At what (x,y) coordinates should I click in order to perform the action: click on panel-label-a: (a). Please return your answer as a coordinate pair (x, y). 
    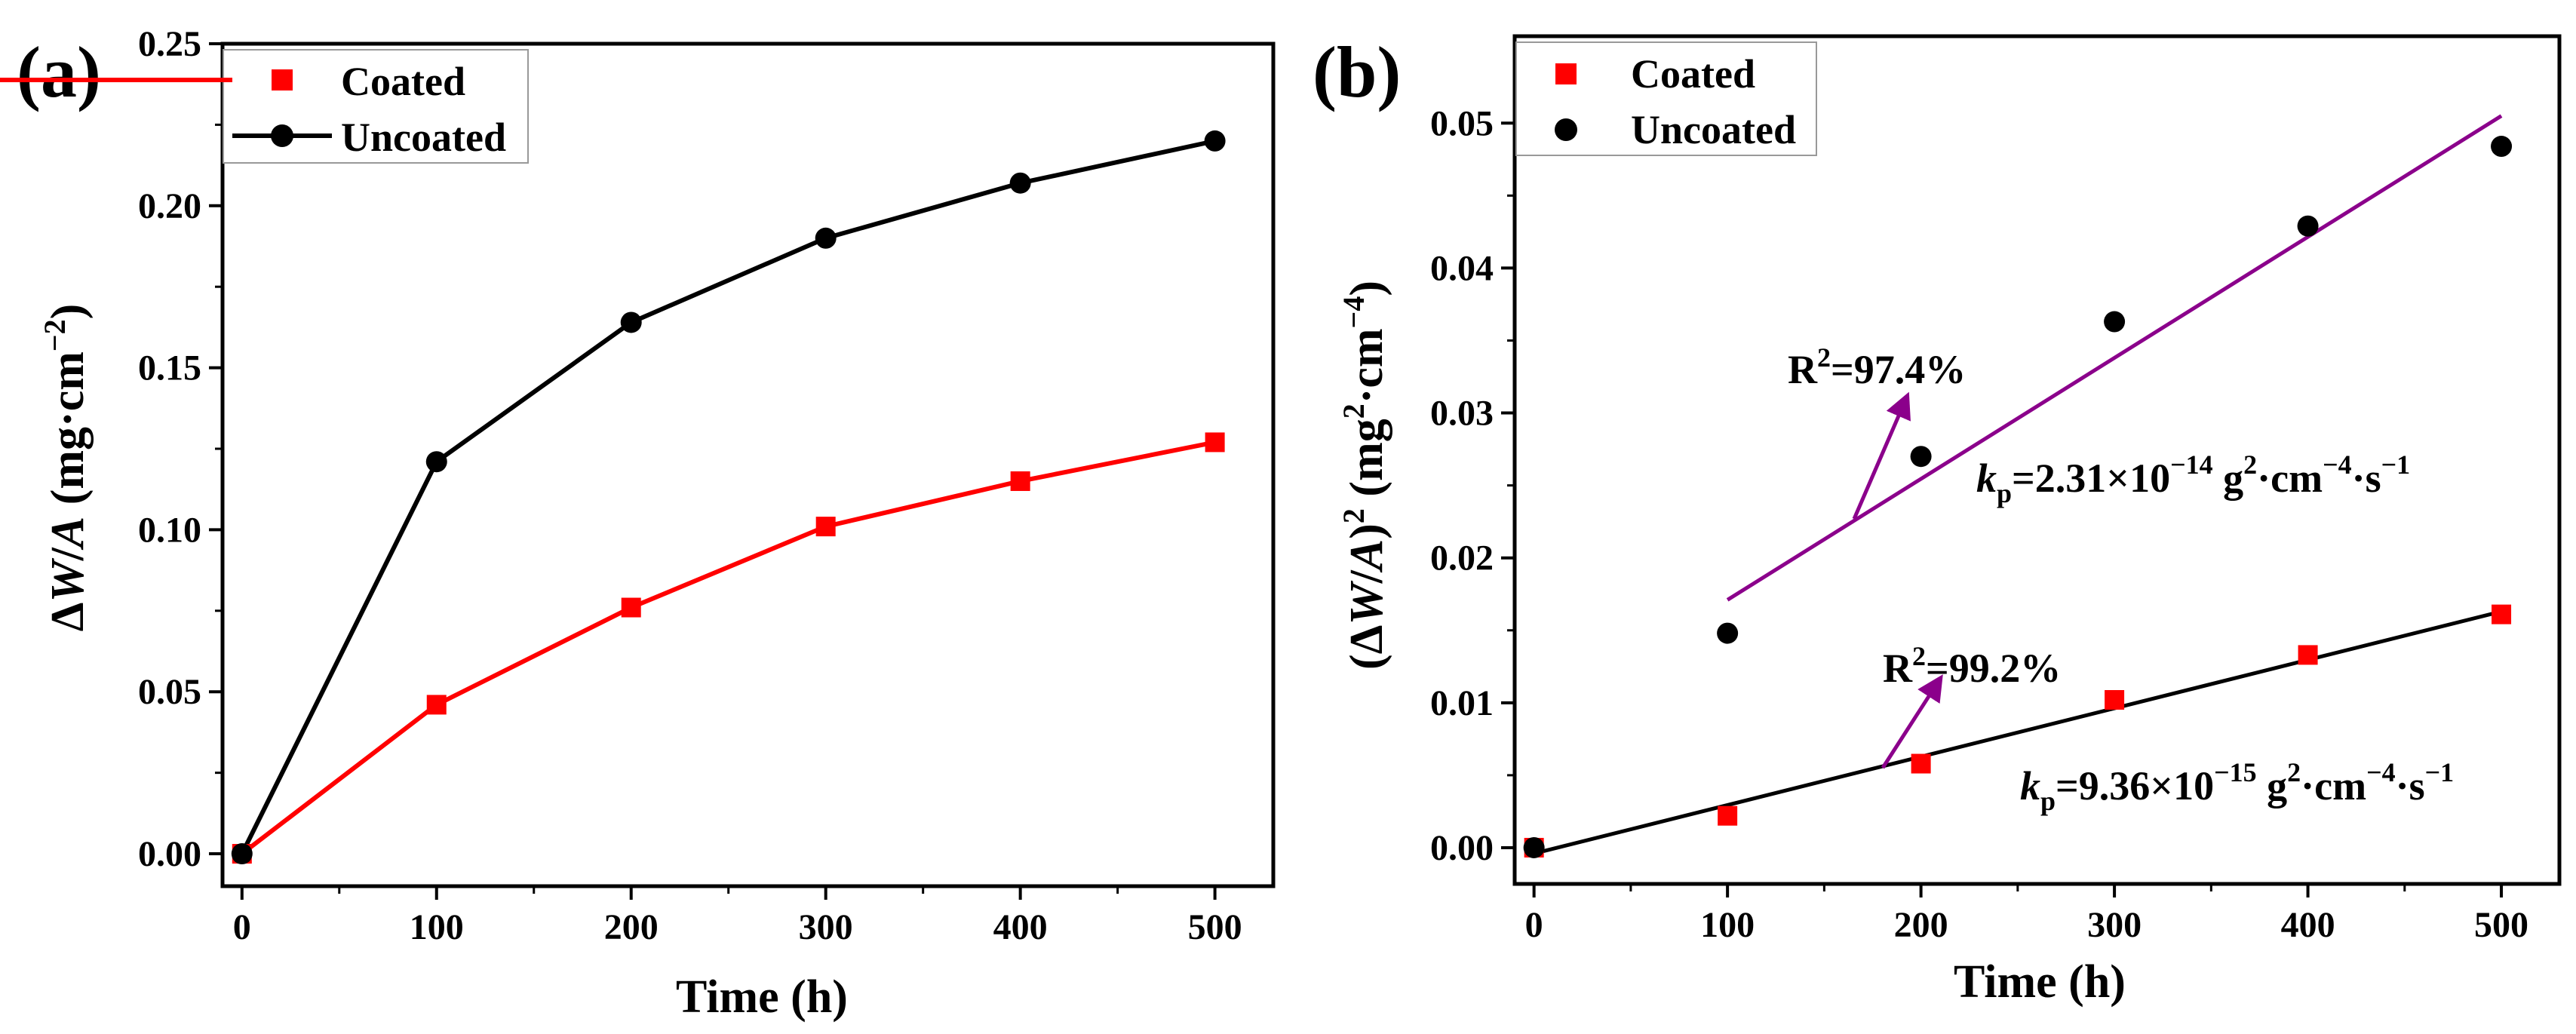
    Looking at the image, I should click on (59, 72).